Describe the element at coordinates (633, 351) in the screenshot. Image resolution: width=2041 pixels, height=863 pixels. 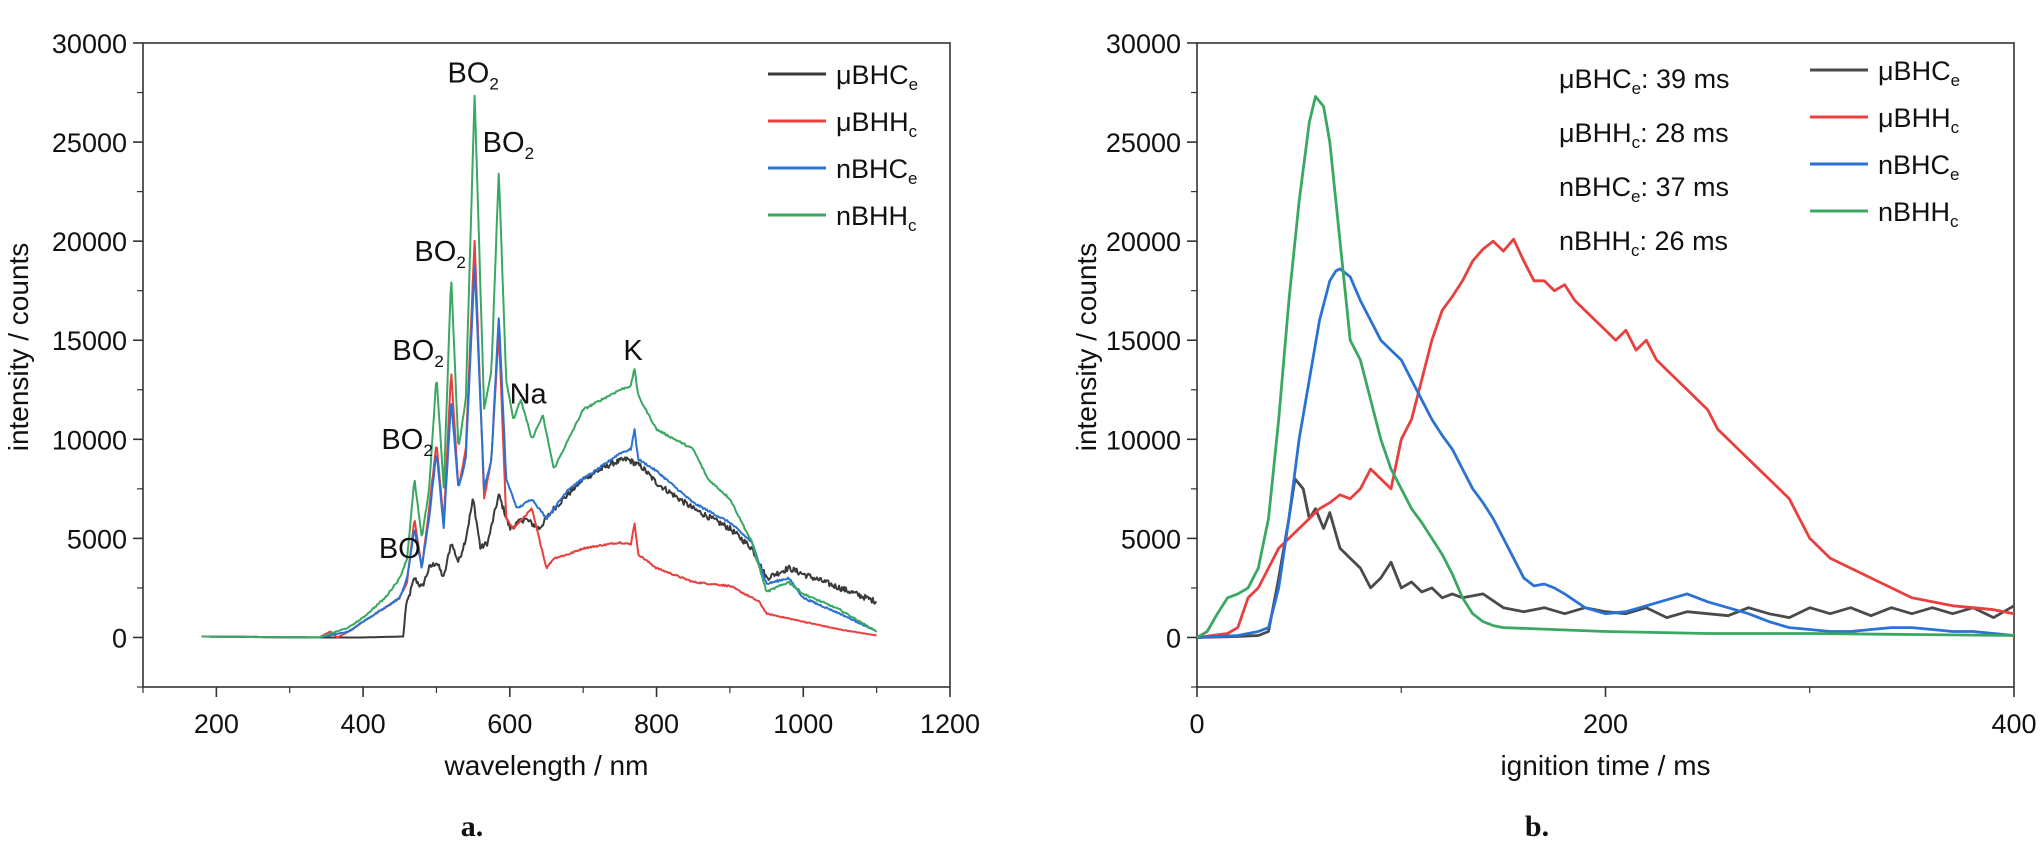
I see `peak-annotation: K` at that location.